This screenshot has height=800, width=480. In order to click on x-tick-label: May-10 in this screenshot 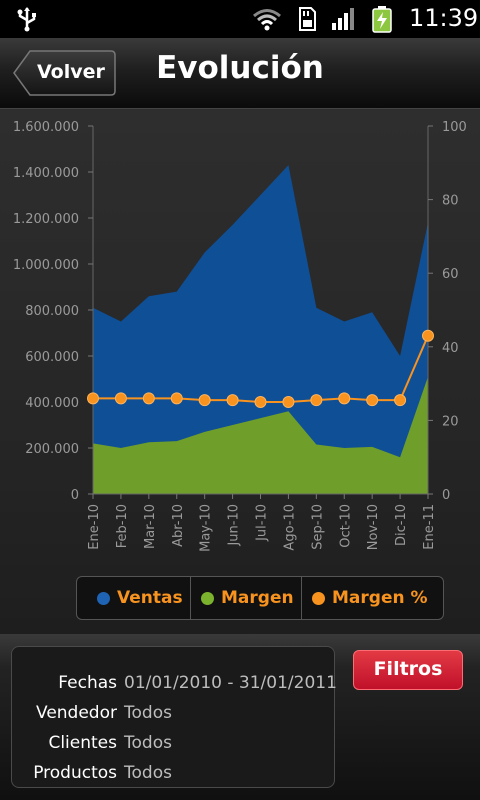, I will do `click(206, 528)`.